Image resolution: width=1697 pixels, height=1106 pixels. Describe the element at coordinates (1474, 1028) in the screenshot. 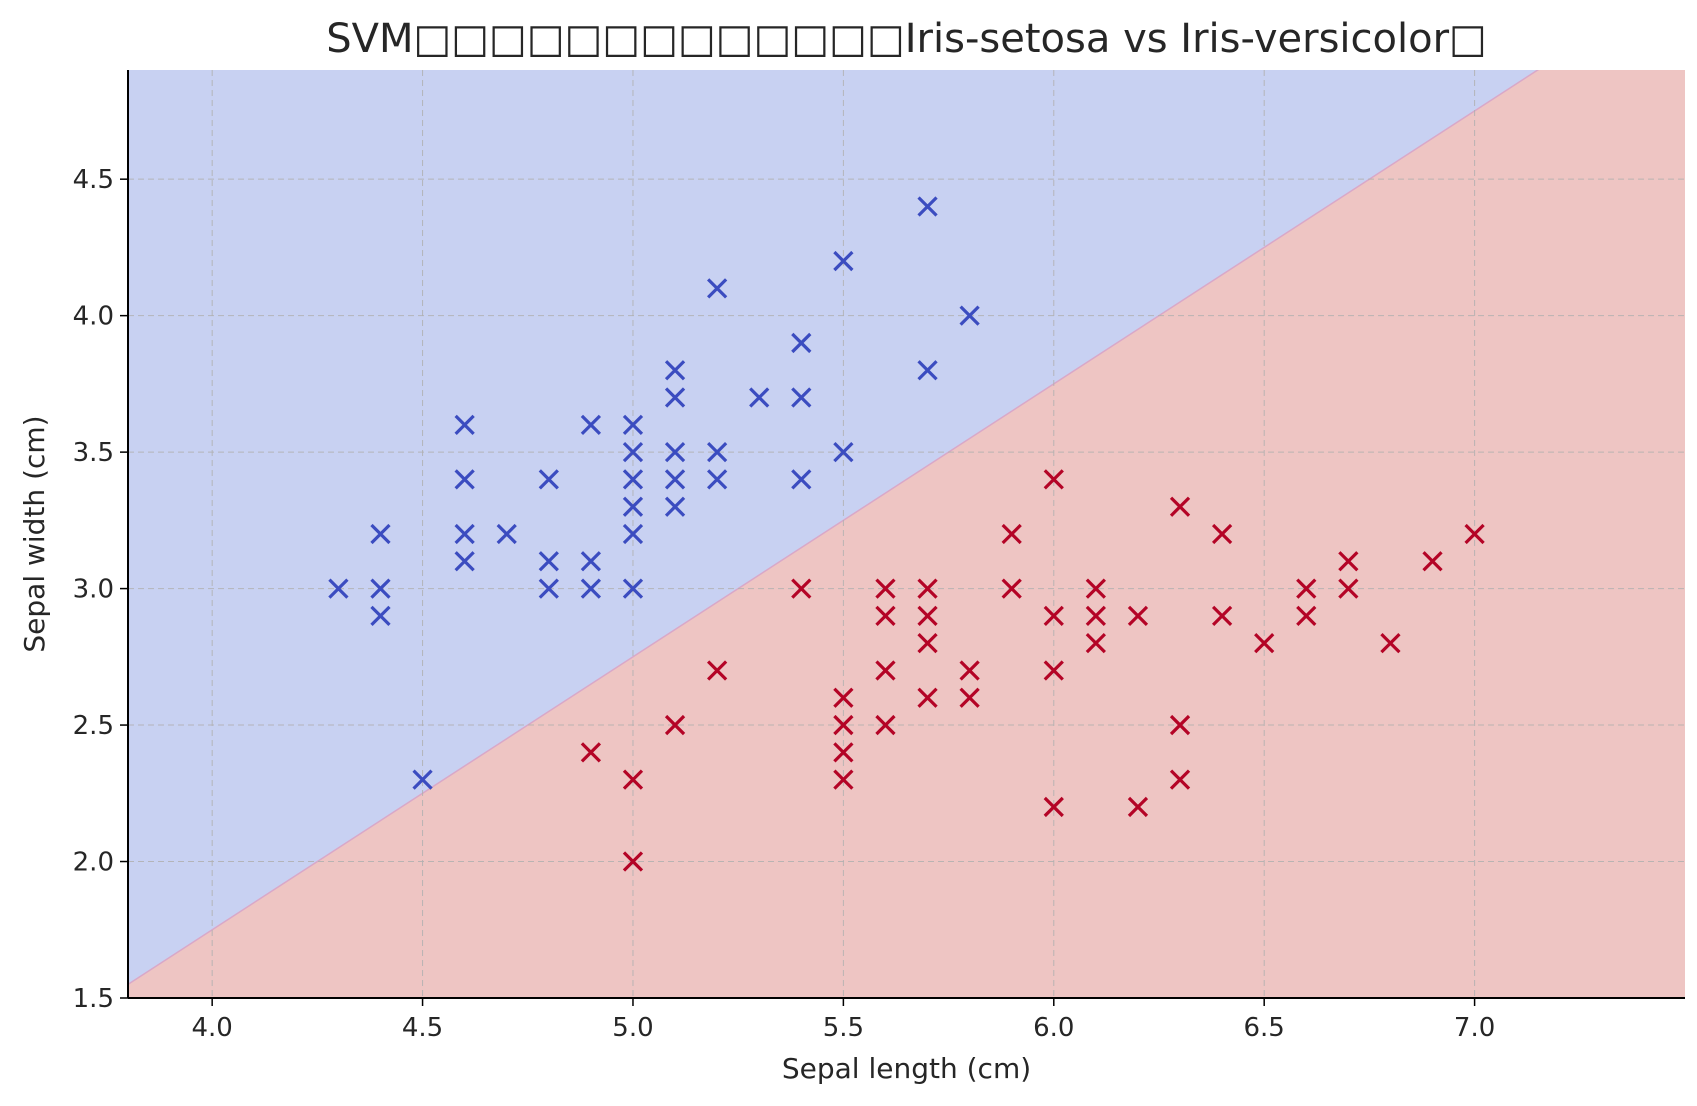

I see `x-tick-label: 7.0` at that location.